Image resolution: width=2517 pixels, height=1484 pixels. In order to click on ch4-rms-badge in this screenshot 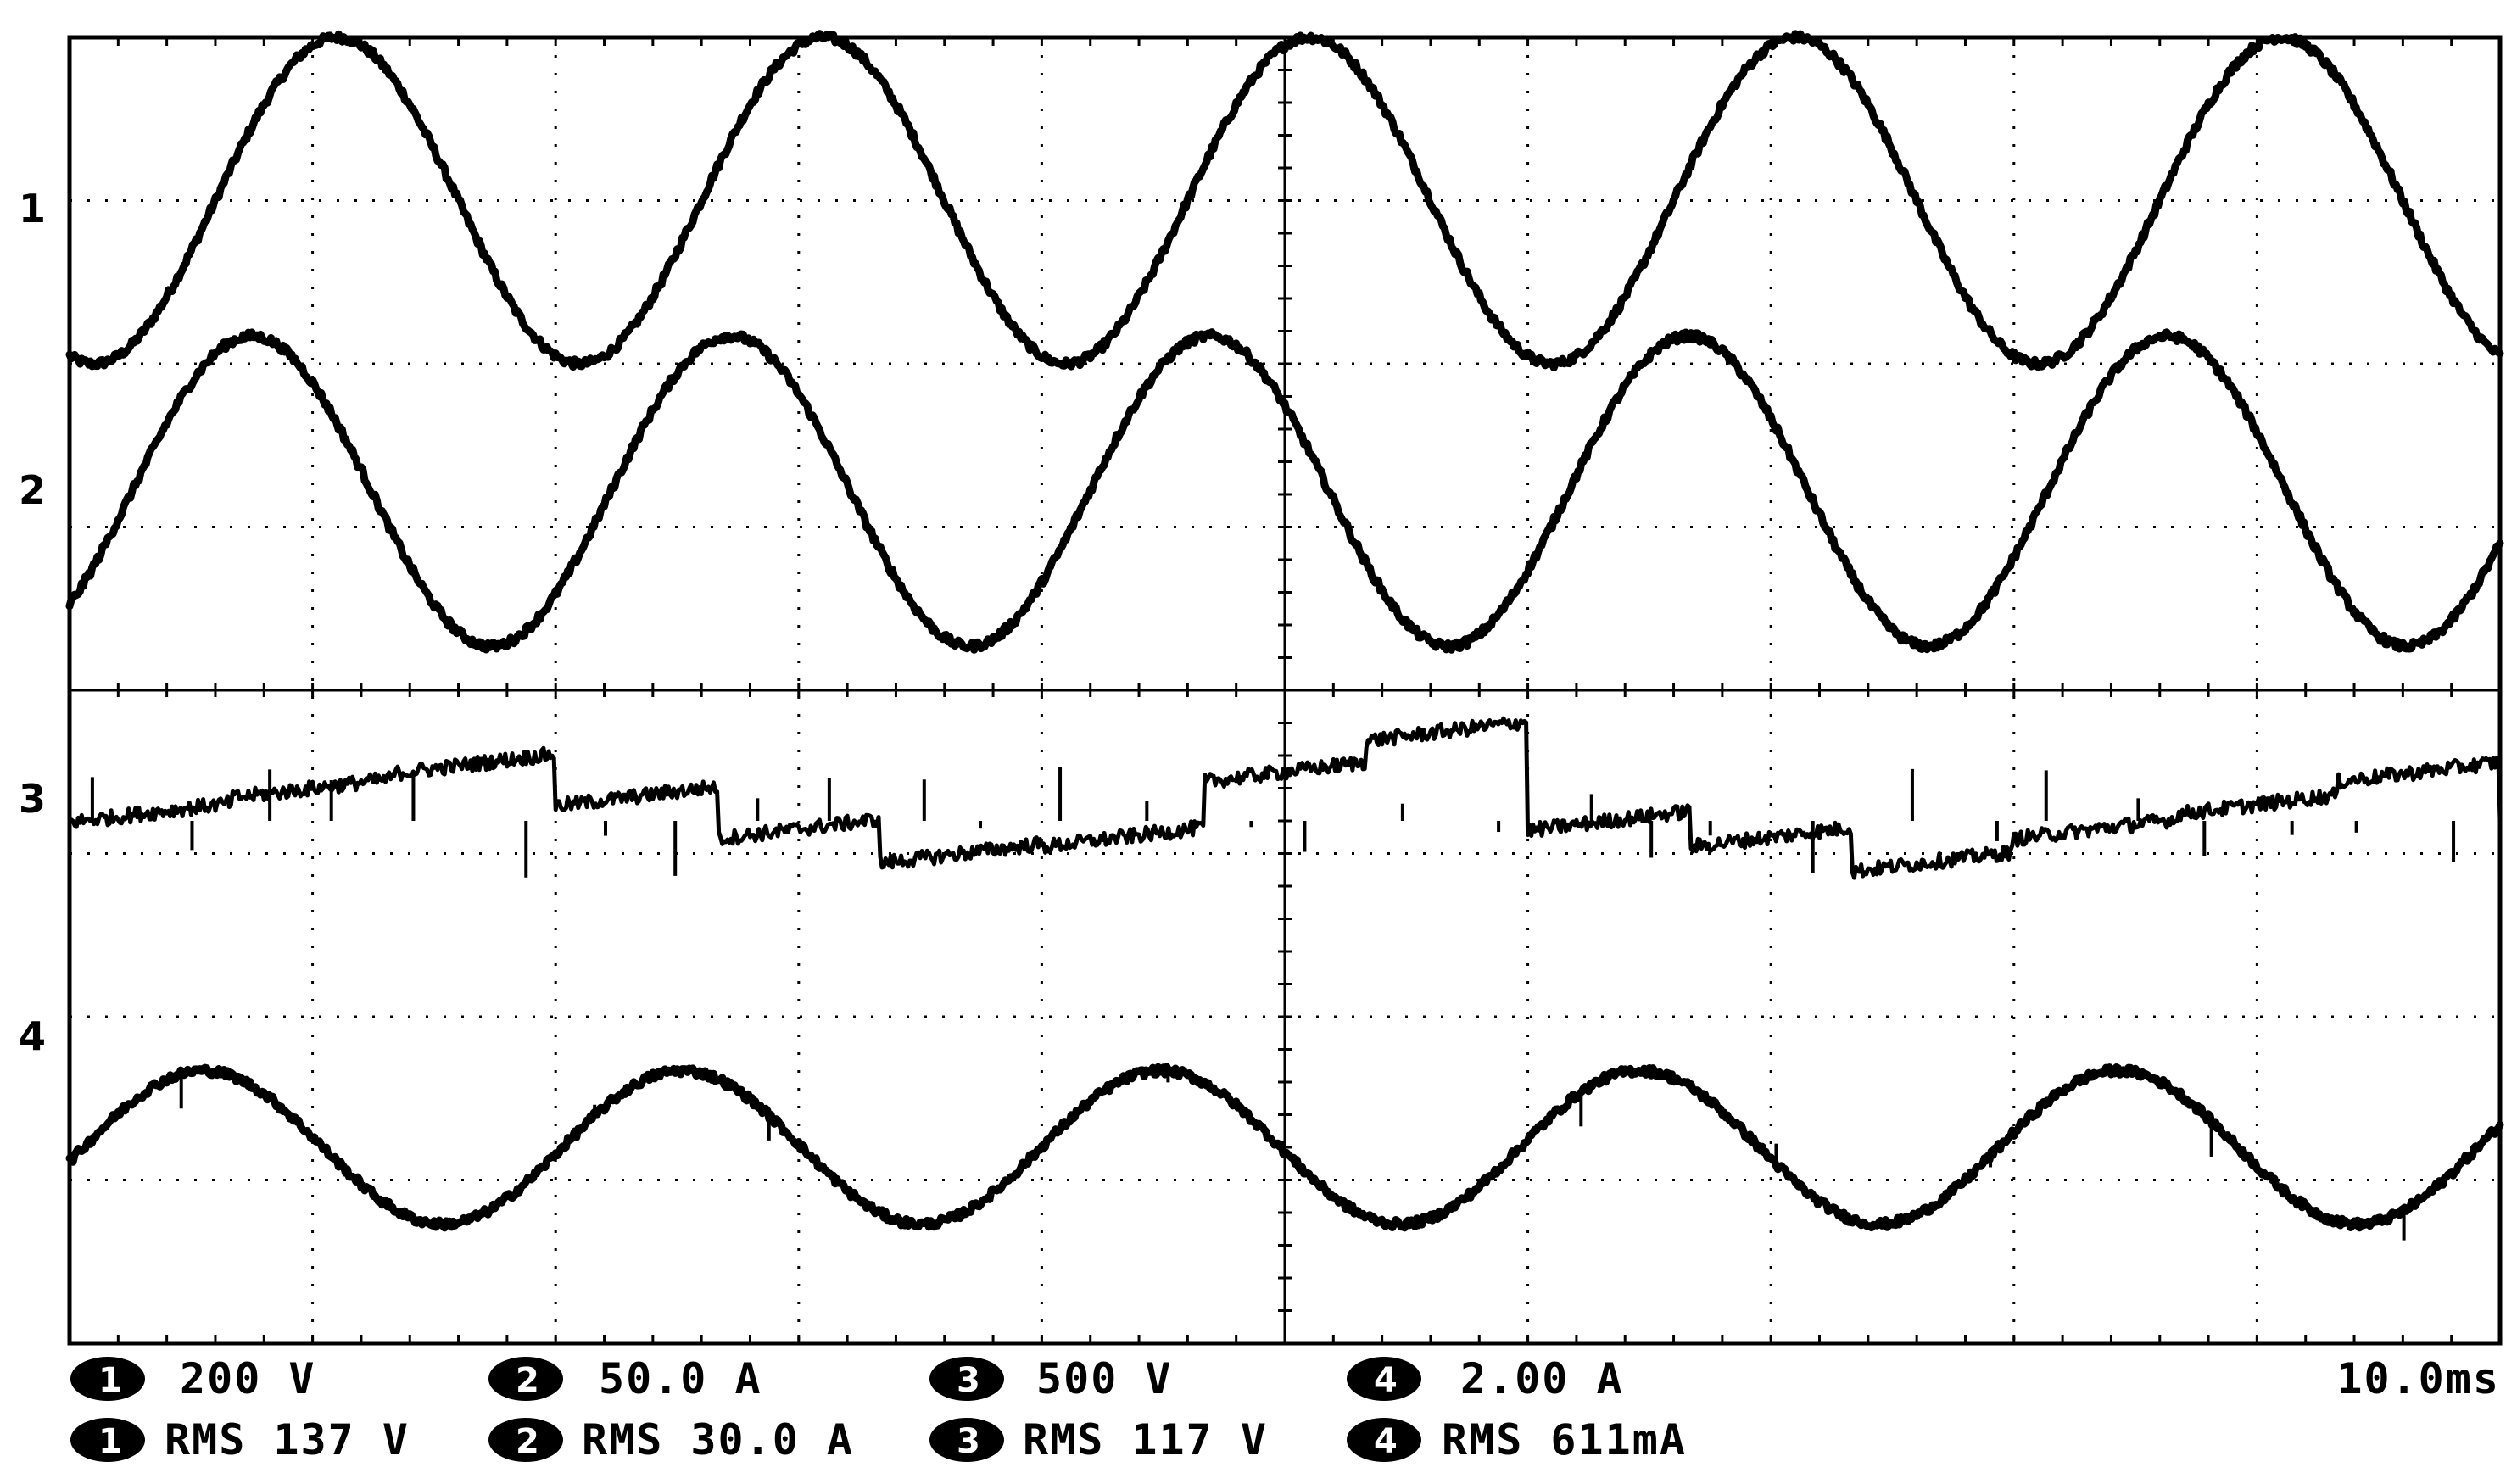, I will do `click(1384, 1440)`.